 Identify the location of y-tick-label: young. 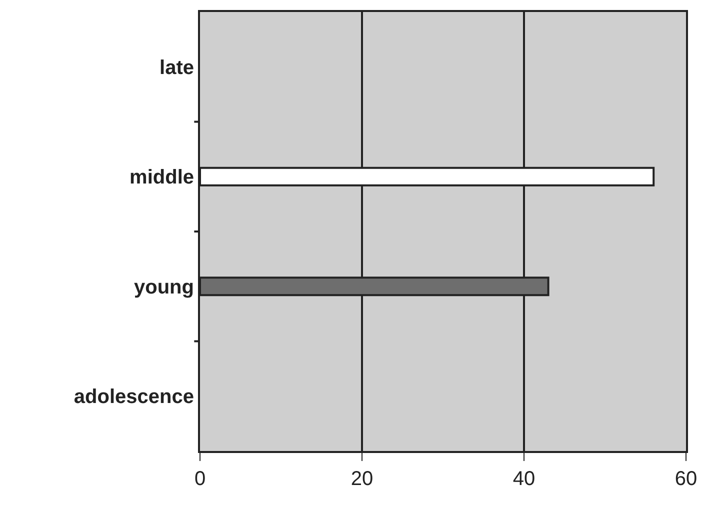
(164, 287).